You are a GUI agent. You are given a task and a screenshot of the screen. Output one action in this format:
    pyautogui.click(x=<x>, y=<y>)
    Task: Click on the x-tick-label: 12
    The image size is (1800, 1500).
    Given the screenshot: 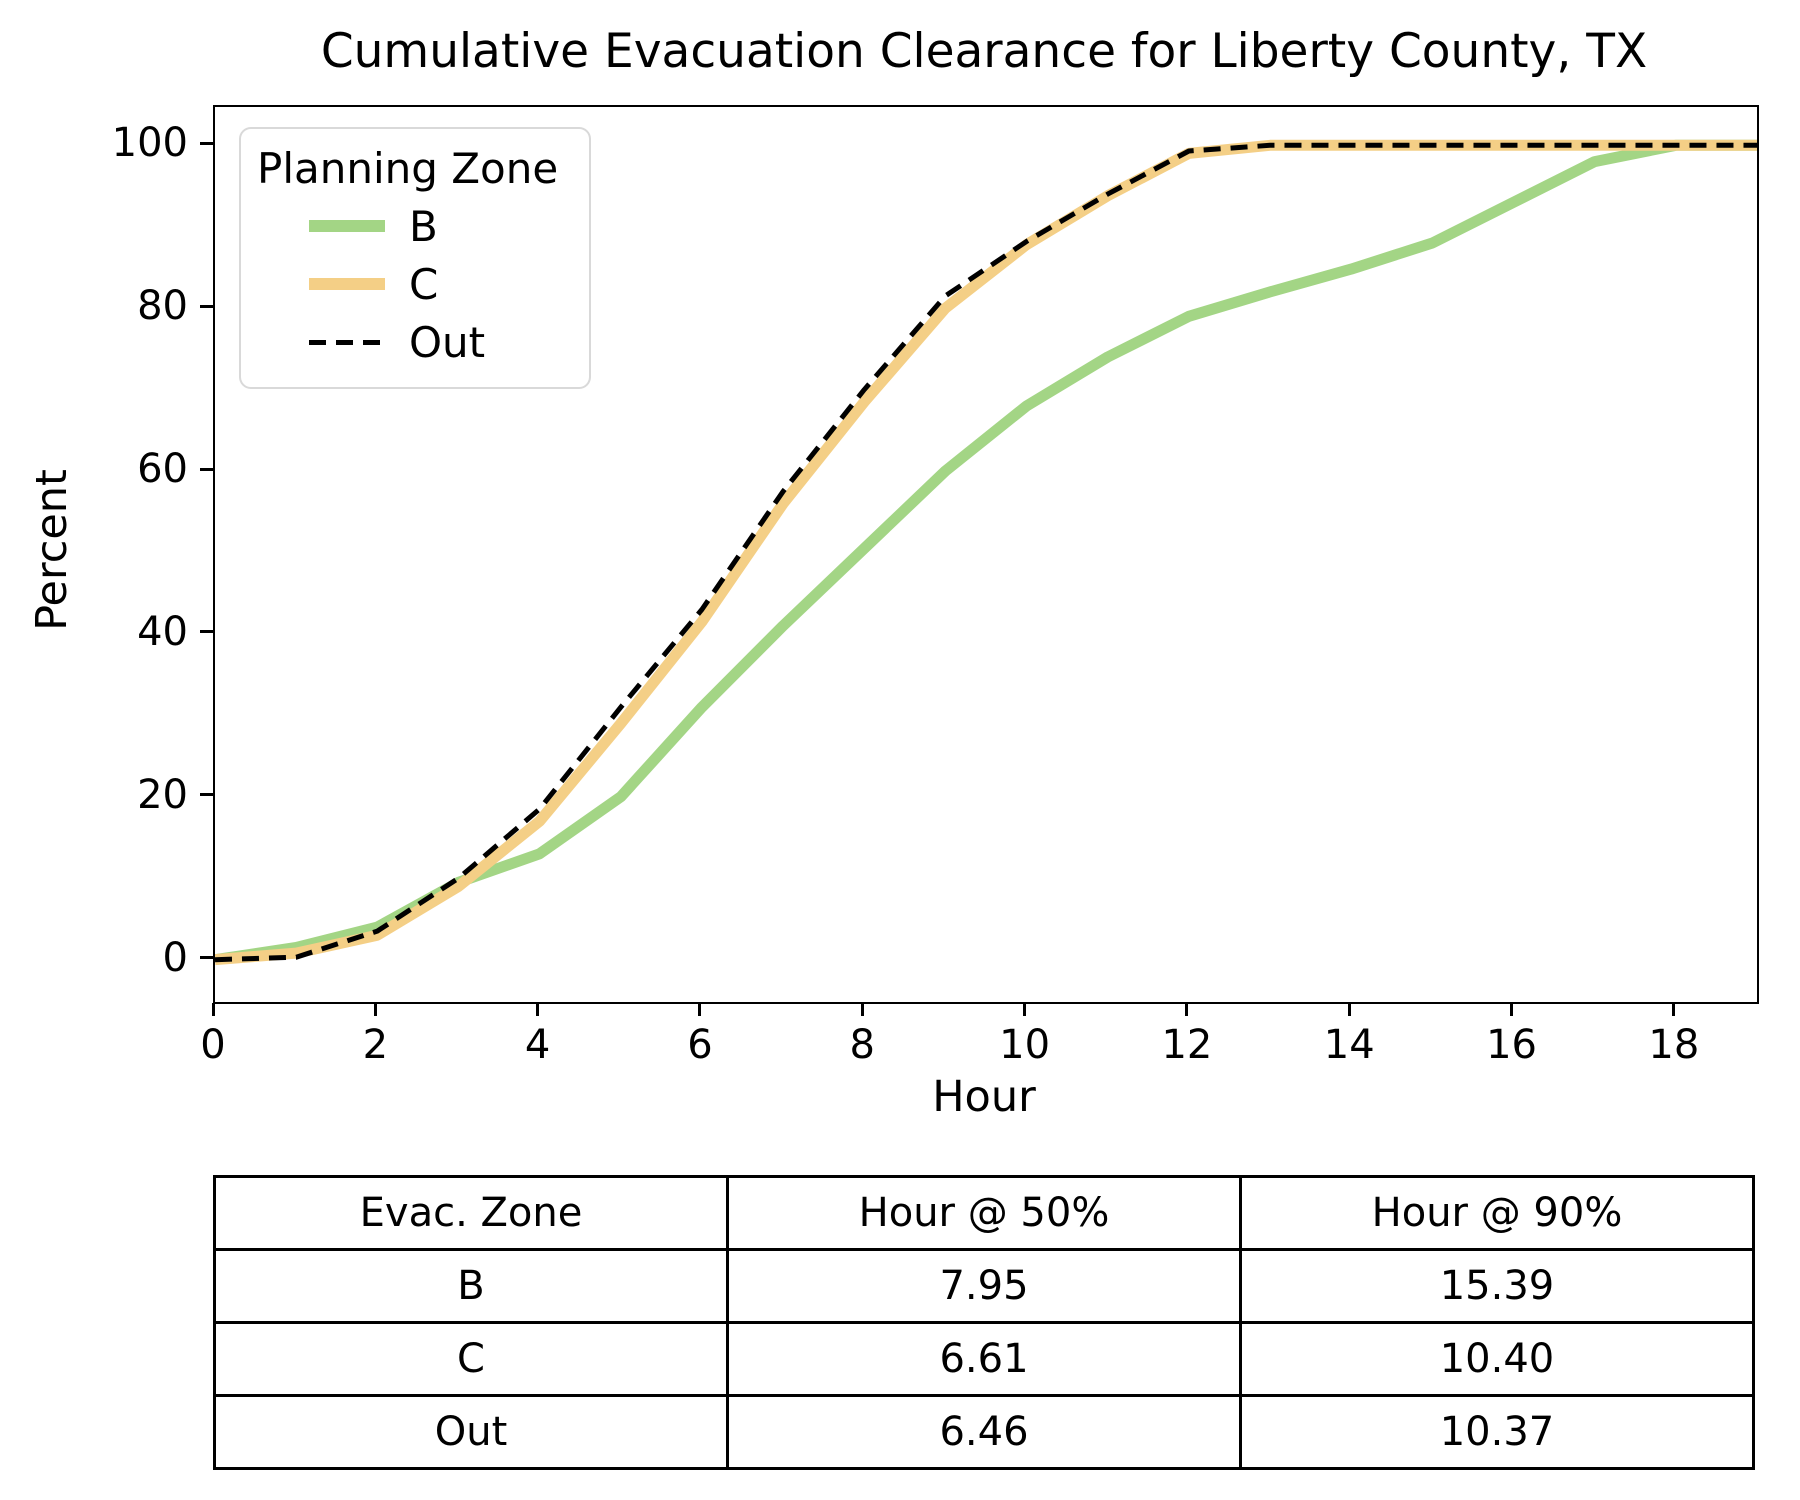 What is the action you would take?
    pyautogui.click(x=1187, y=1045)
    